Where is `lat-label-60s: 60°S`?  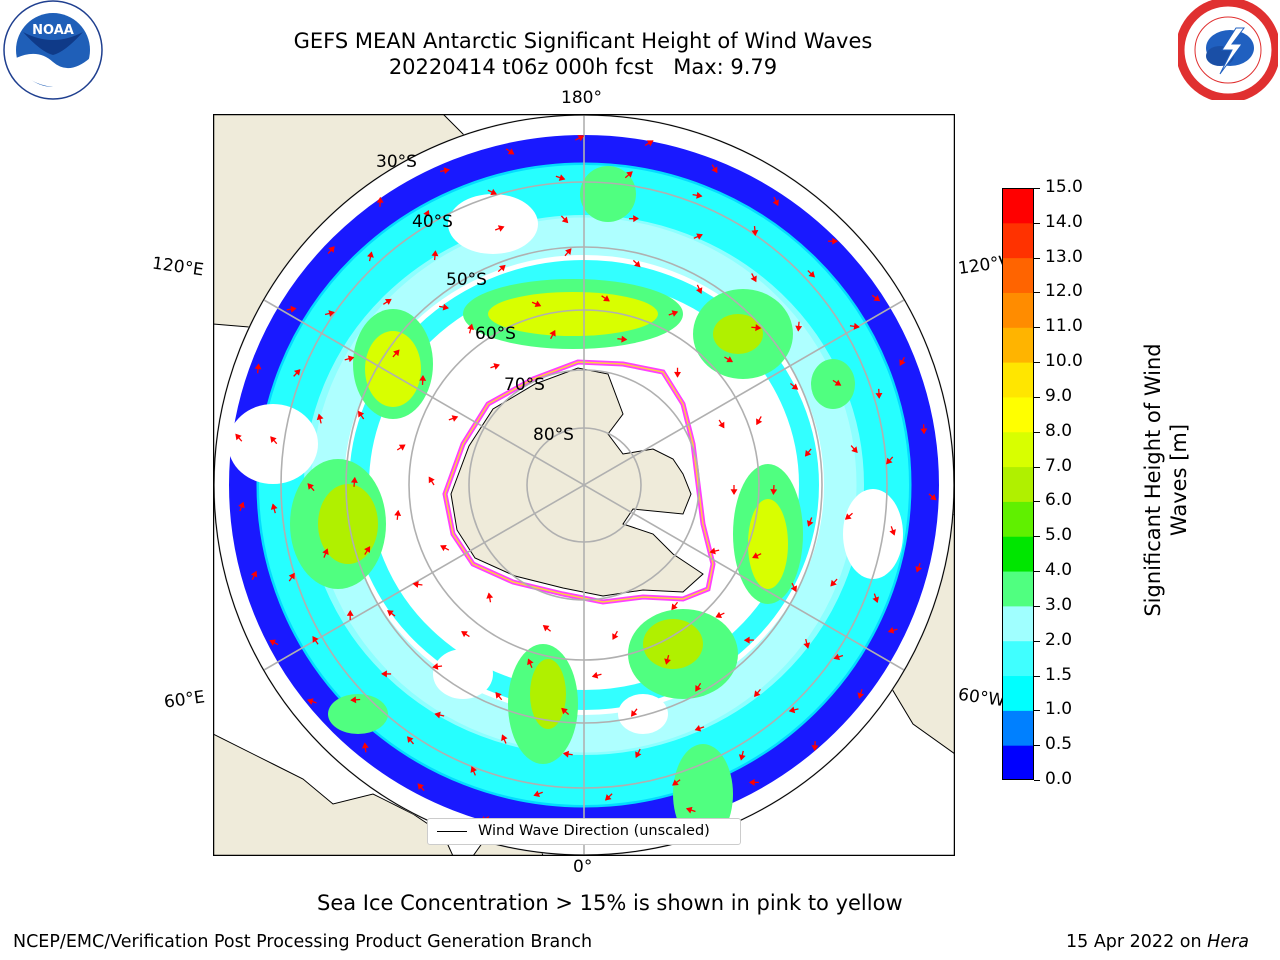 lat-label-60s: 60°S is located at coordinates (495, 334).